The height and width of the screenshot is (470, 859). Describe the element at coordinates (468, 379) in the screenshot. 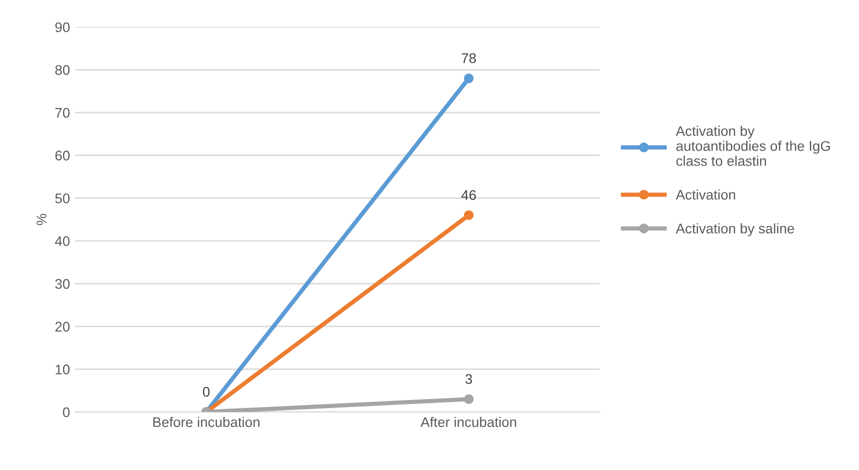

I see `data-label: 3` at that location.